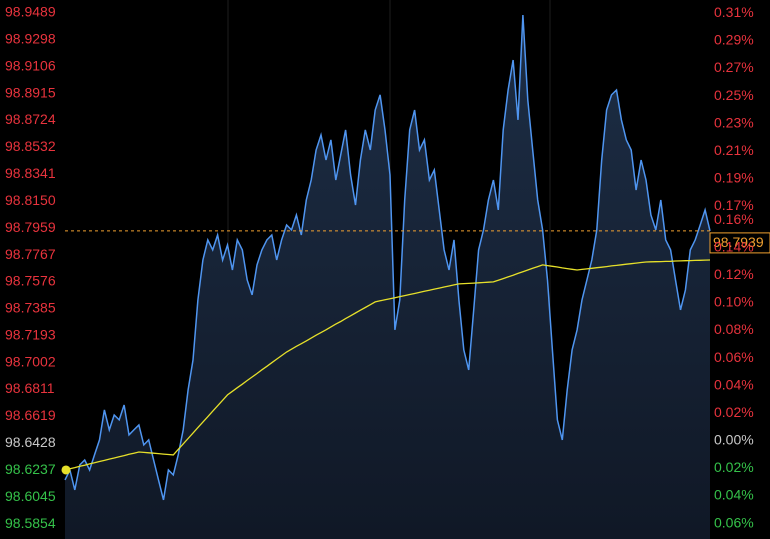 This screenshot has height=539, width=770. What do you see at coordinates (30, 227) in the screenshot?
I see `y-tick-label: 98.7959` at bounding box center [30, 227].